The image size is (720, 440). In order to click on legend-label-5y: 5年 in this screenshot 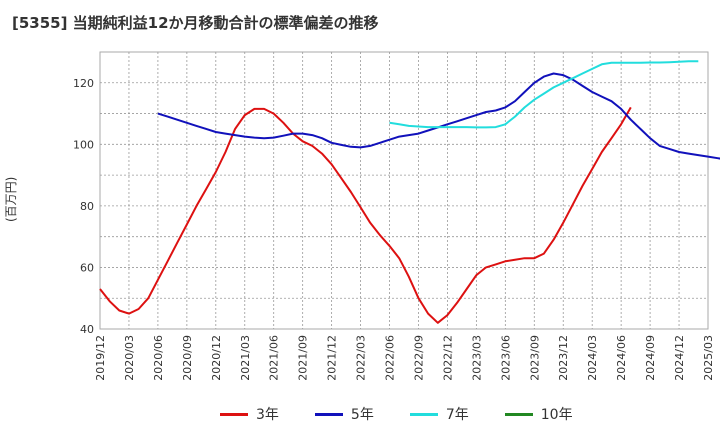, I will do `click(362, 415)`.